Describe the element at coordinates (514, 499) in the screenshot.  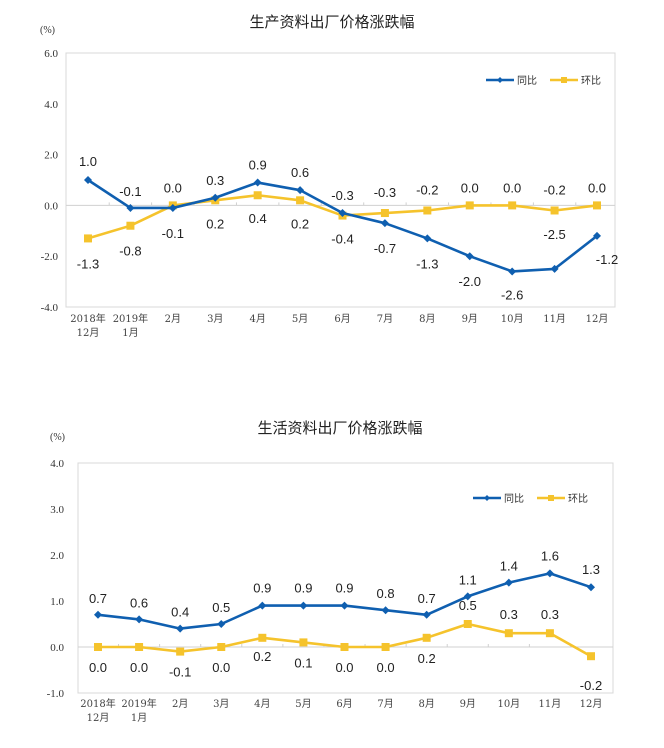
I see `legend-label: 同比` at that location.